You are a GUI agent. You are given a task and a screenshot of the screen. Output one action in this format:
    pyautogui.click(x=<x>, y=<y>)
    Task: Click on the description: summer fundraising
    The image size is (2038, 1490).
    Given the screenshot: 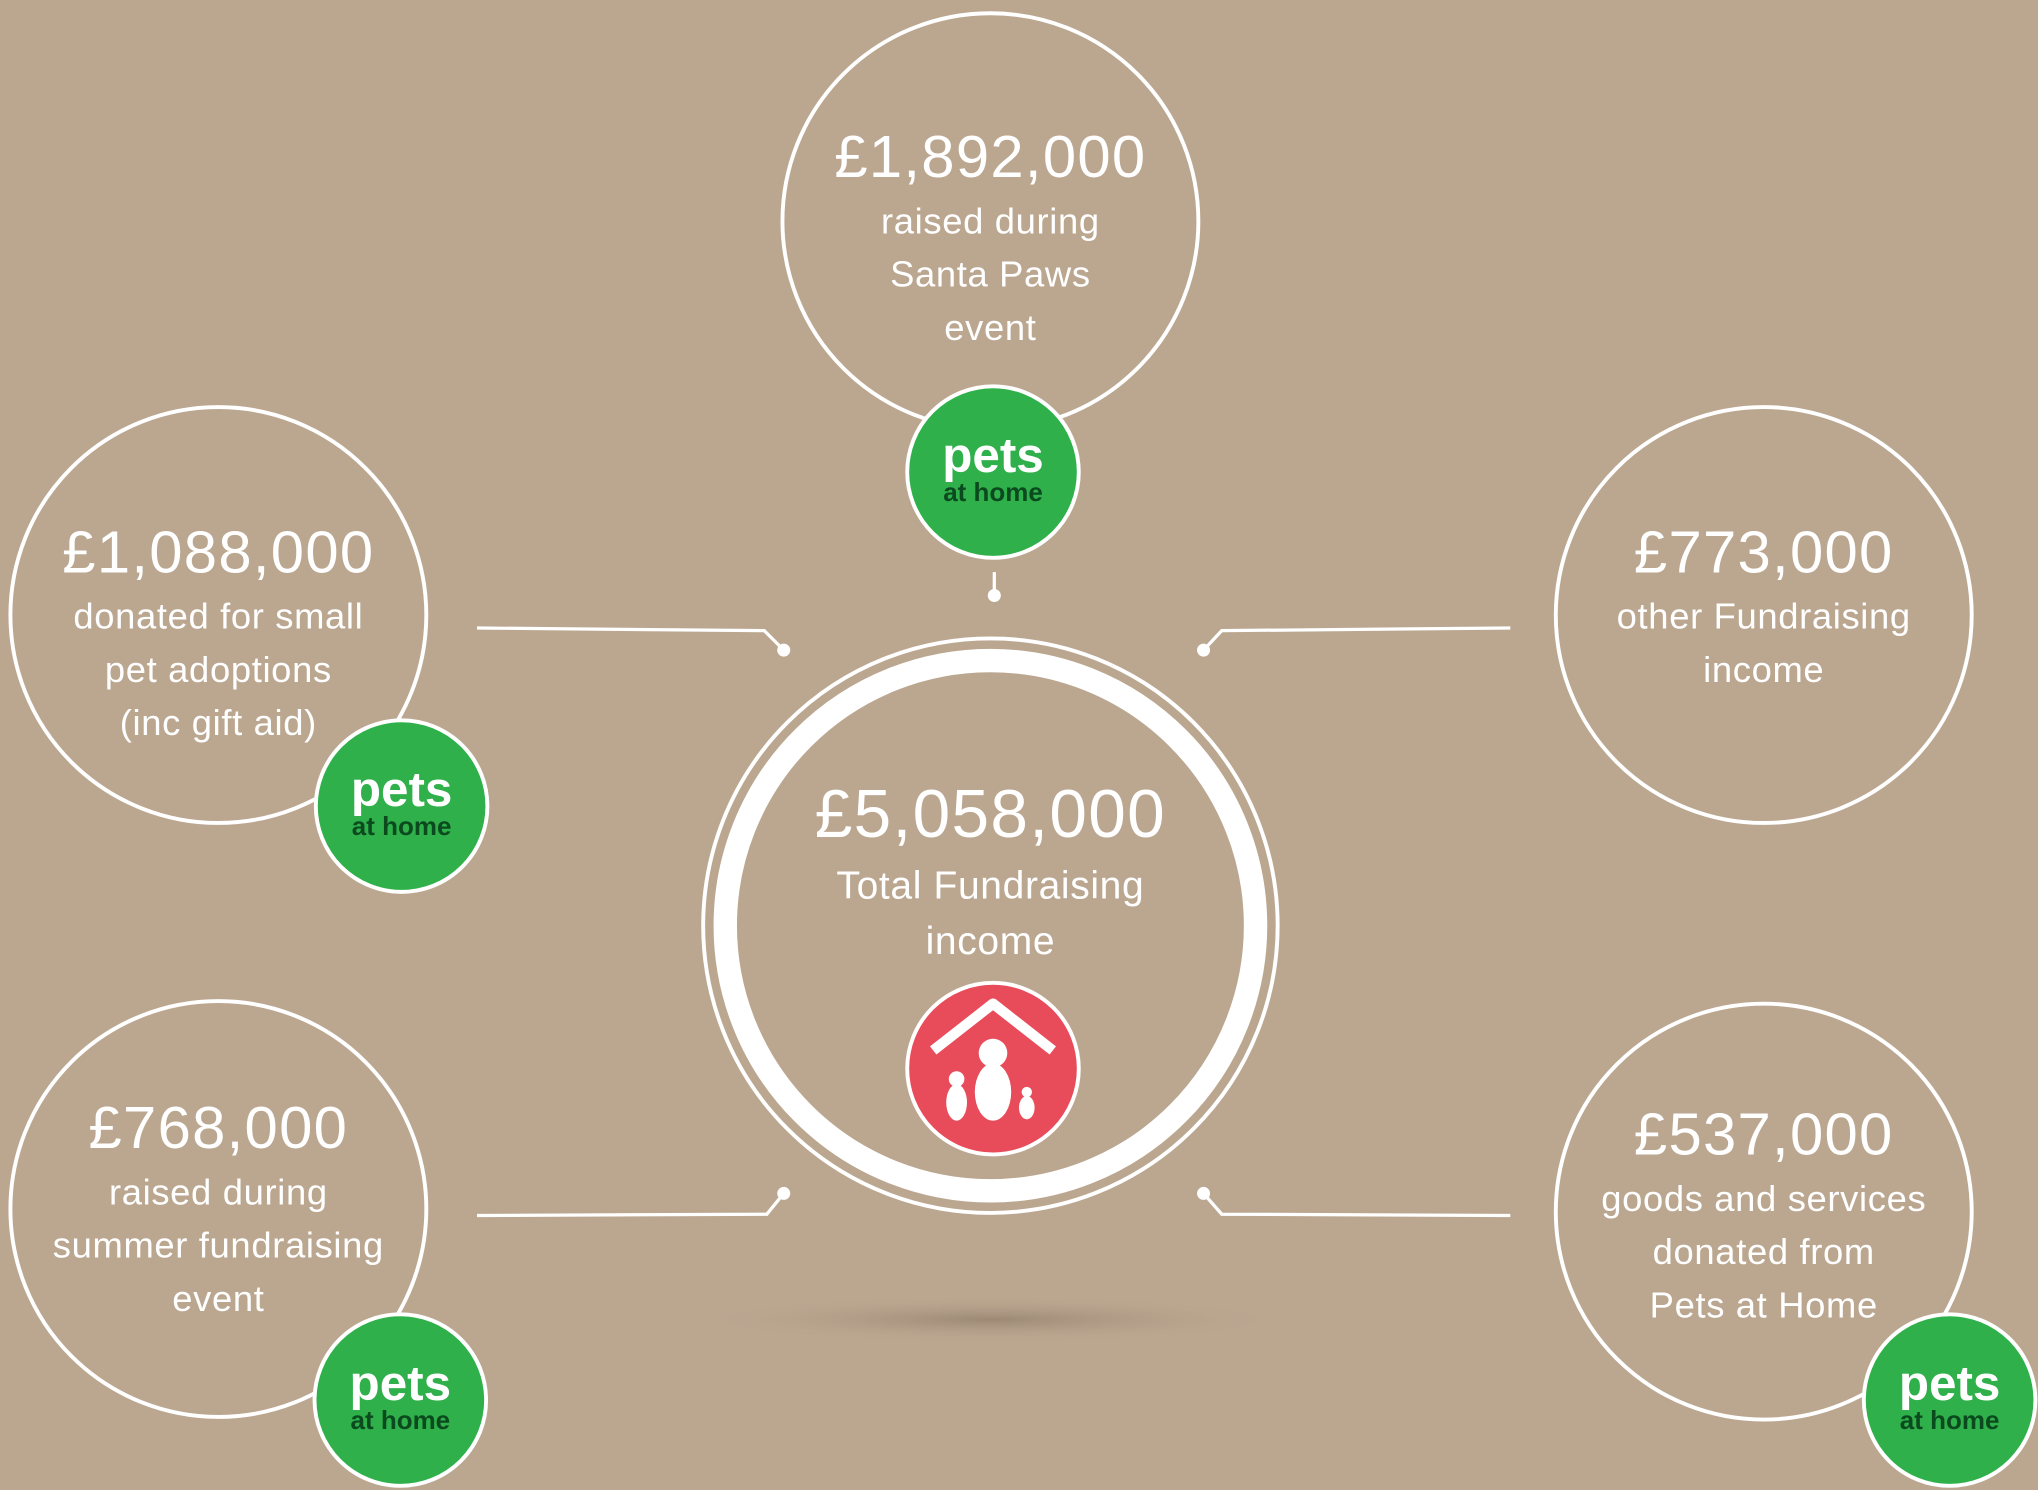 What is the action you would take?
    pyautogui.click(x=218, y=1245)
    